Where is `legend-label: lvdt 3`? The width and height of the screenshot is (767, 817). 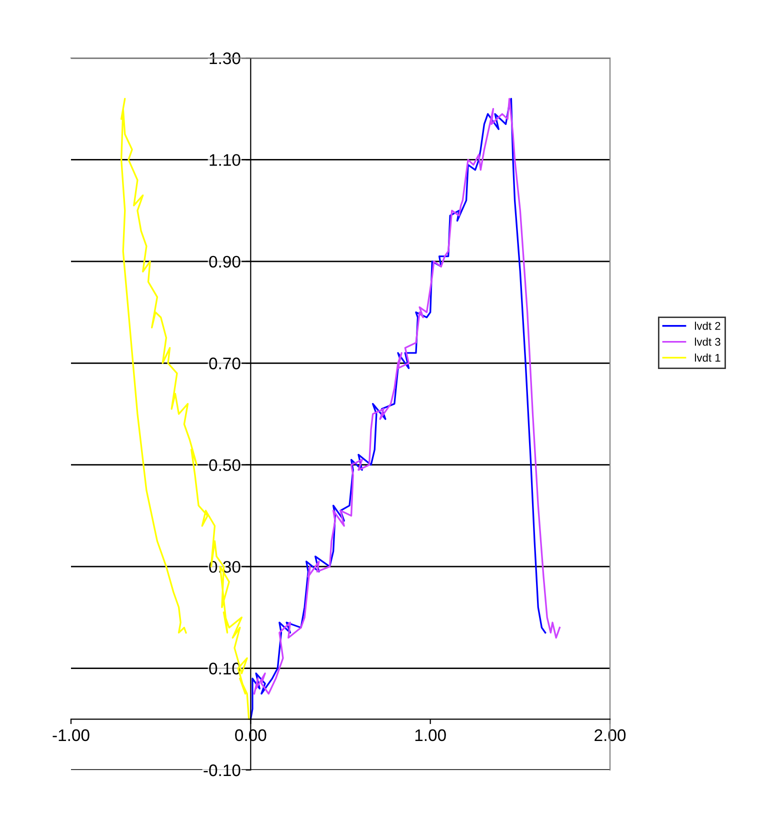
legend-label: lvdt 3 is located at coordinates (707, 342).